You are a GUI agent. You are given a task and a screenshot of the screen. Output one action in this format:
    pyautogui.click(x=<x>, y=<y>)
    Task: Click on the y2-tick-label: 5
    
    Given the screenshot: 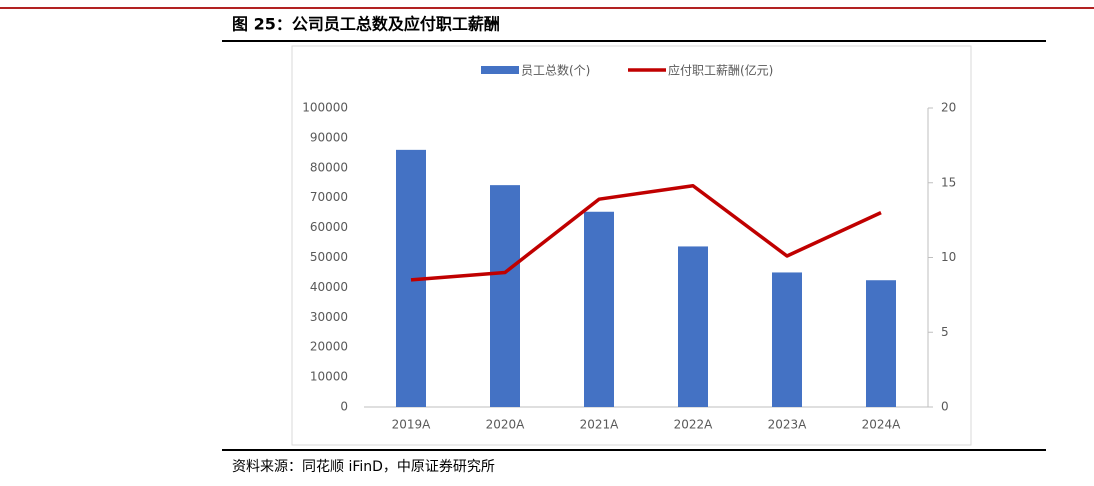 What is the action you would take?
    pyautogui.click(x=945, y=332)
    